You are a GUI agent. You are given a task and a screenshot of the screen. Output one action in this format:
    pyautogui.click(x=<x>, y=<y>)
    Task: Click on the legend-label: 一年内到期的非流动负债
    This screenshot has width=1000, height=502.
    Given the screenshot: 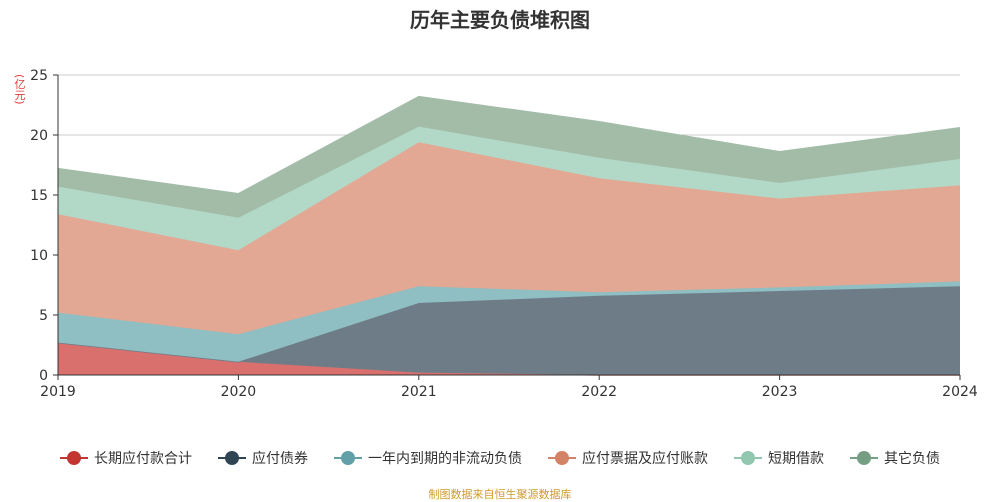 What is the action you would take?
    pyautogui.click(x=445, y=459)
    